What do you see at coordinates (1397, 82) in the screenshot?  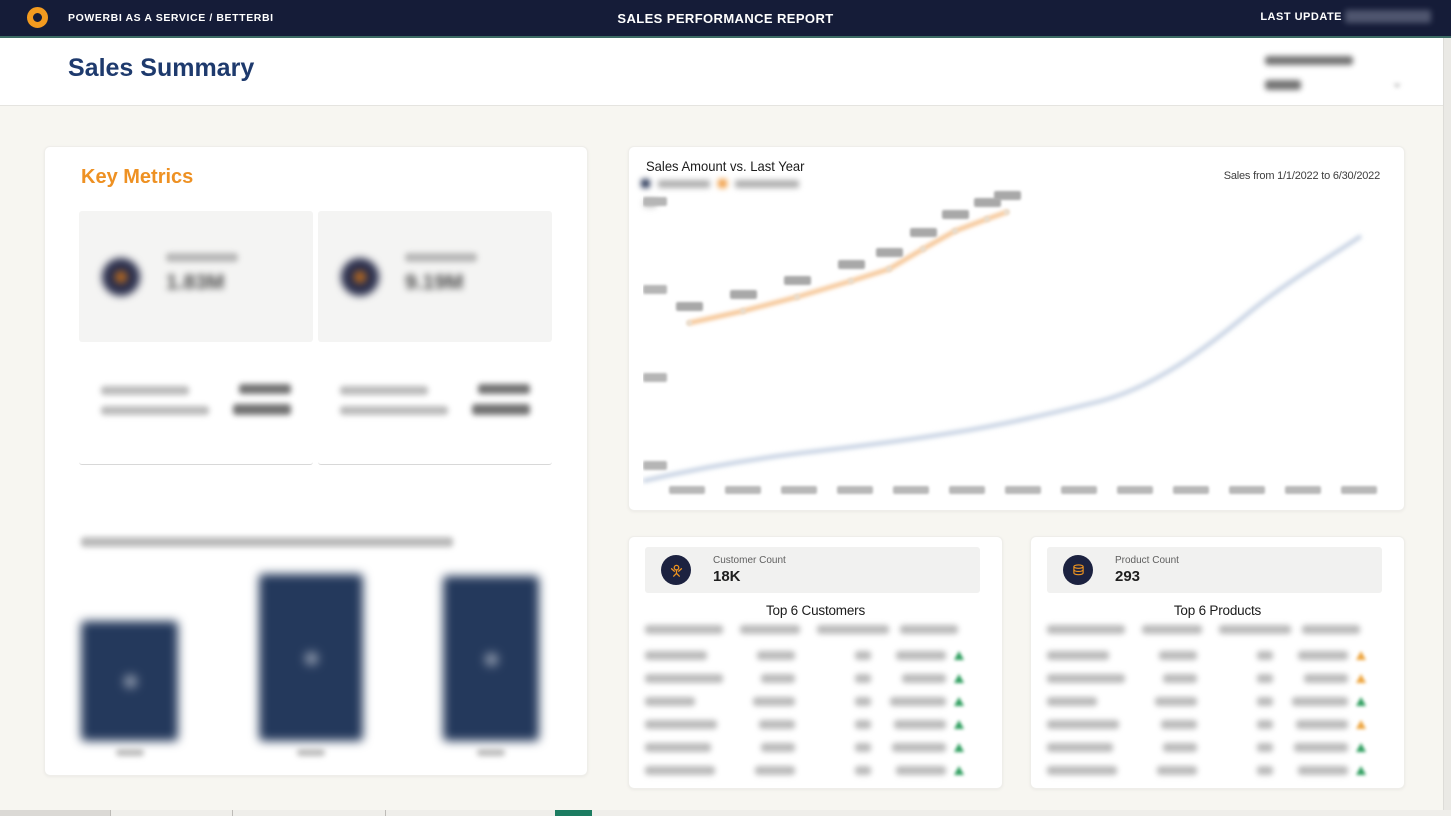 I see `chevron-down-icon: ⌄` at bounding box center [1397, 82].